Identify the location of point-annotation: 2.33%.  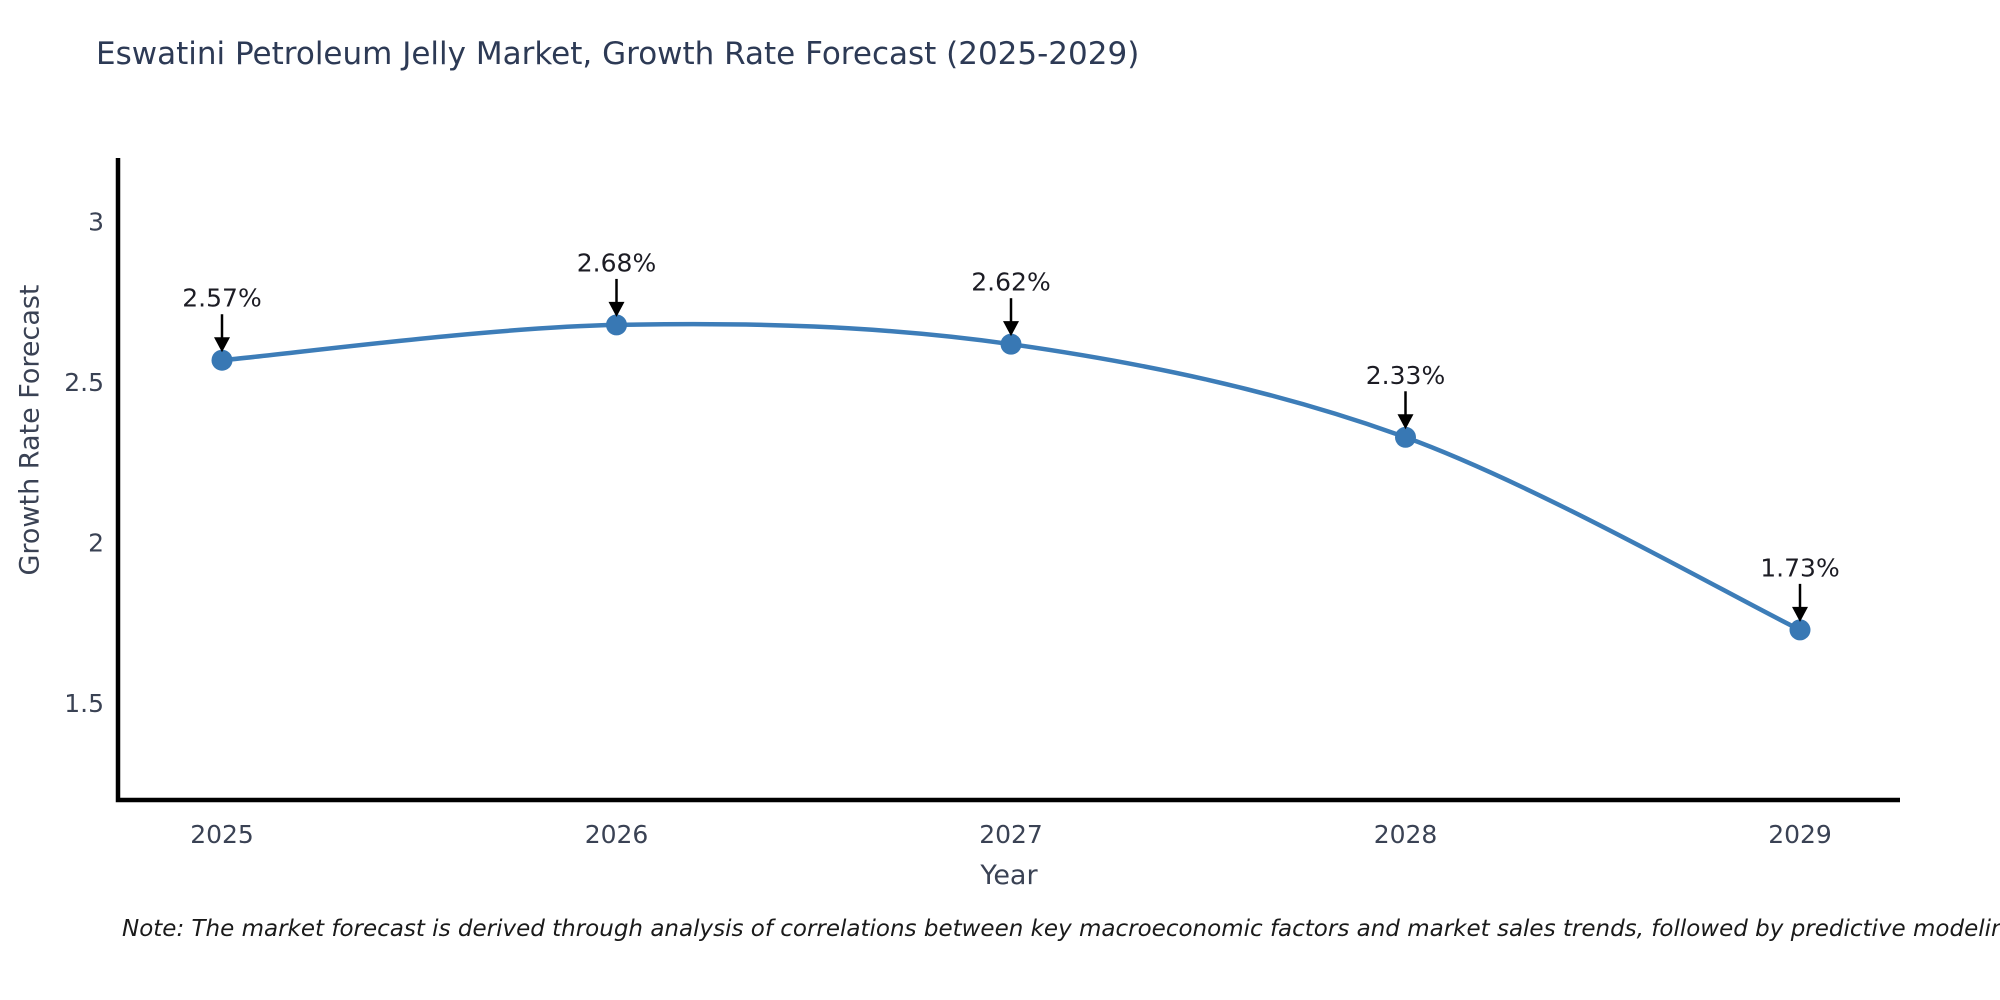
(1405, 375).